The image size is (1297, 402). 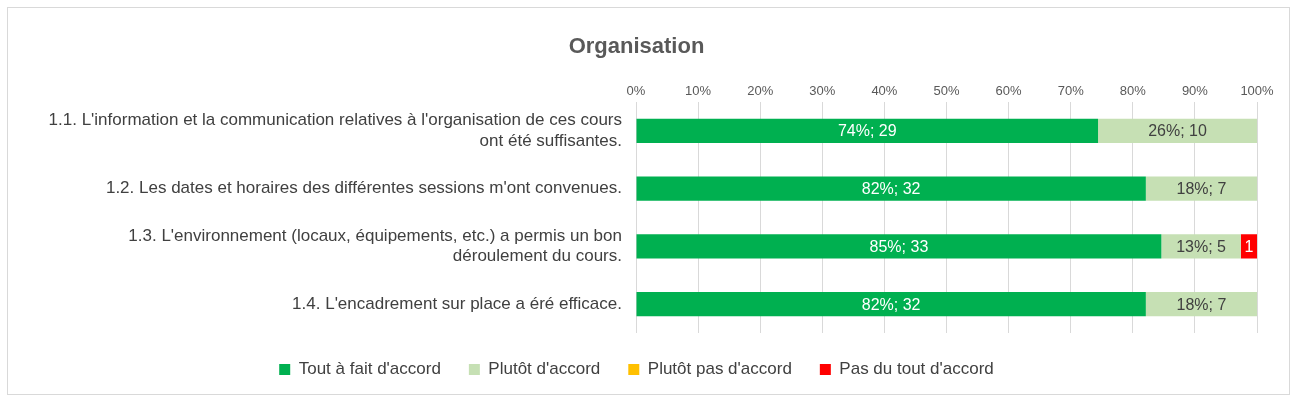 What do you see at coordinates (335, 130) in the screenshot?
I see `y-tick-label: 1.1. L'information et la communication relatives à l'organisation de ces cours ont été suffisantes.` at bounding box center [335, 130].